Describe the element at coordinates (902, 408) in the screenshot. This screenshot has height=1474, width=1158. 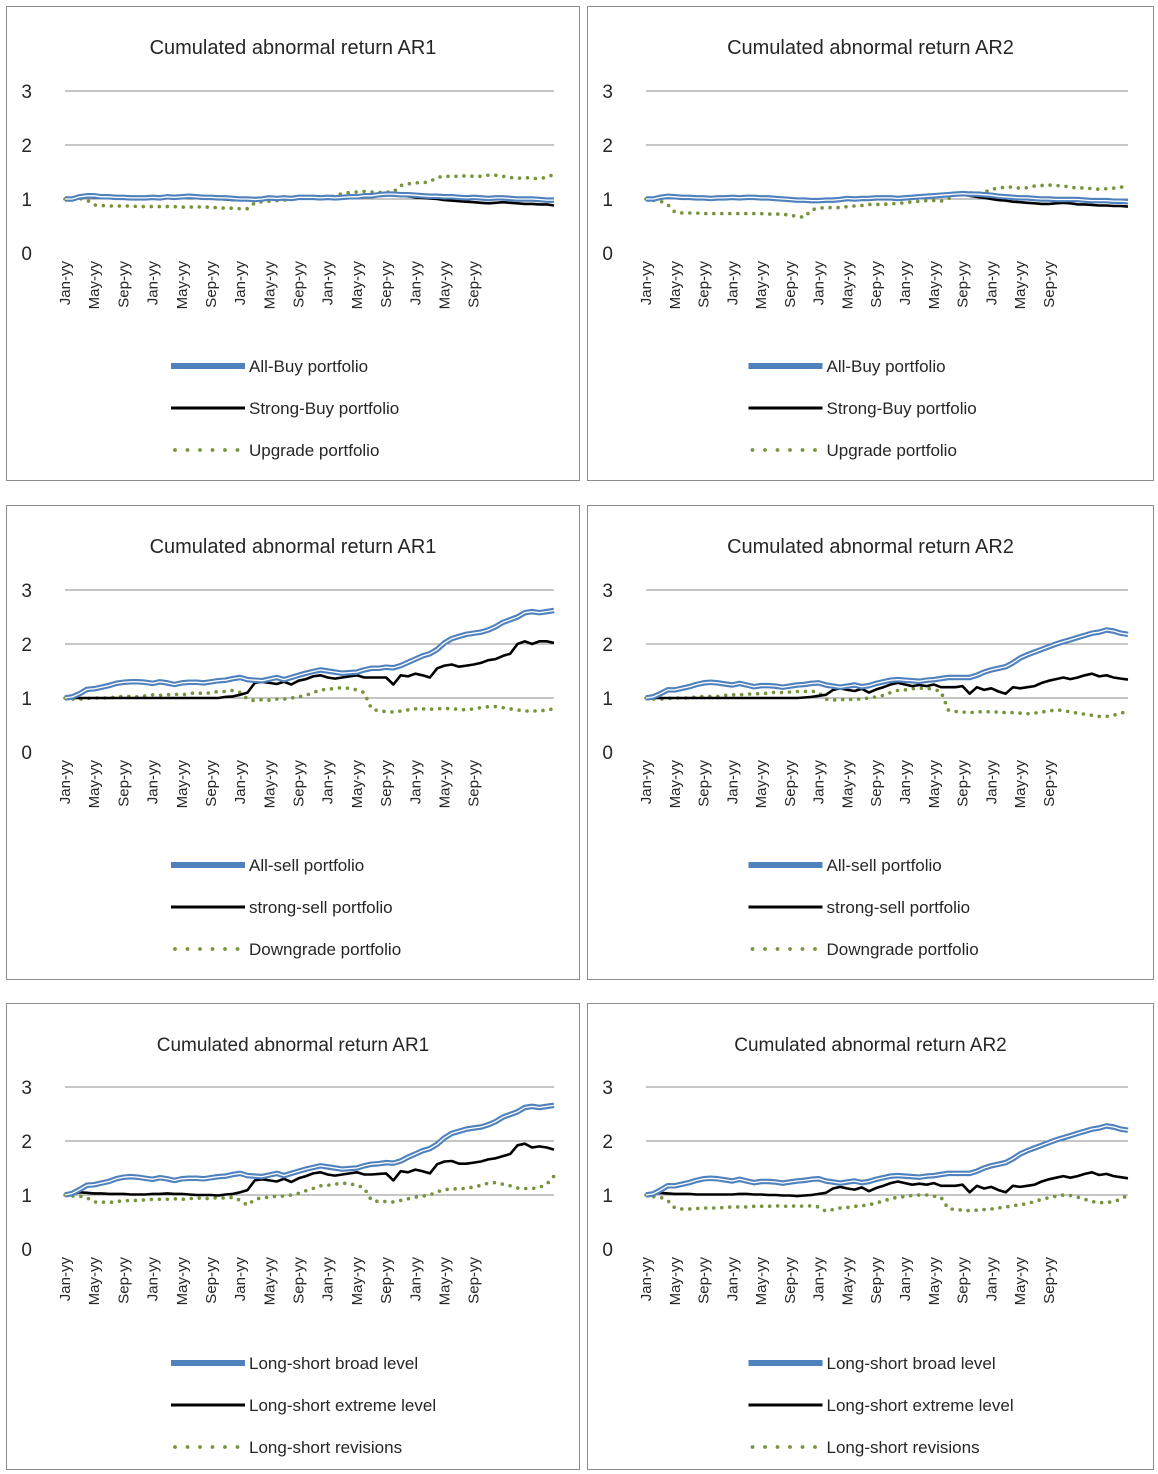
I see `legend-label-1: Strong-Buy portfolio` at that location.